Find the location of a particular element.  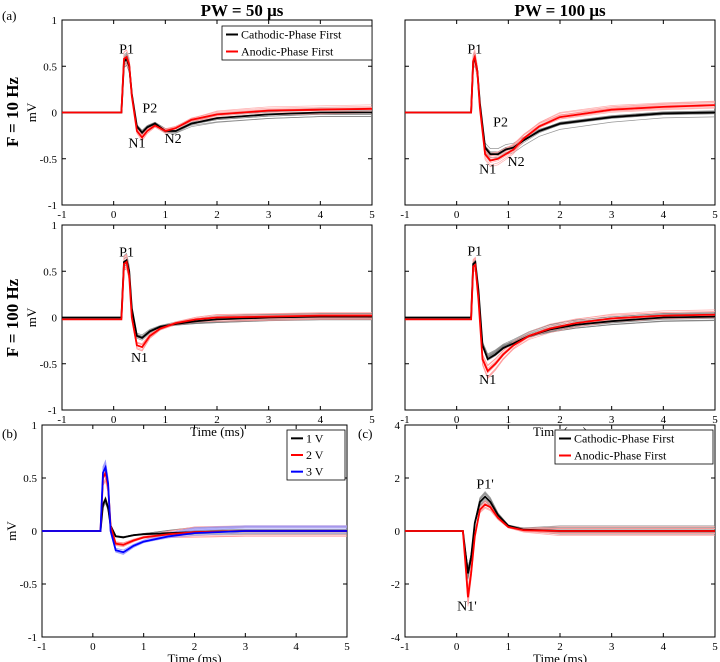

peak-label-n1: N1' is located at coordinates (467, 607).